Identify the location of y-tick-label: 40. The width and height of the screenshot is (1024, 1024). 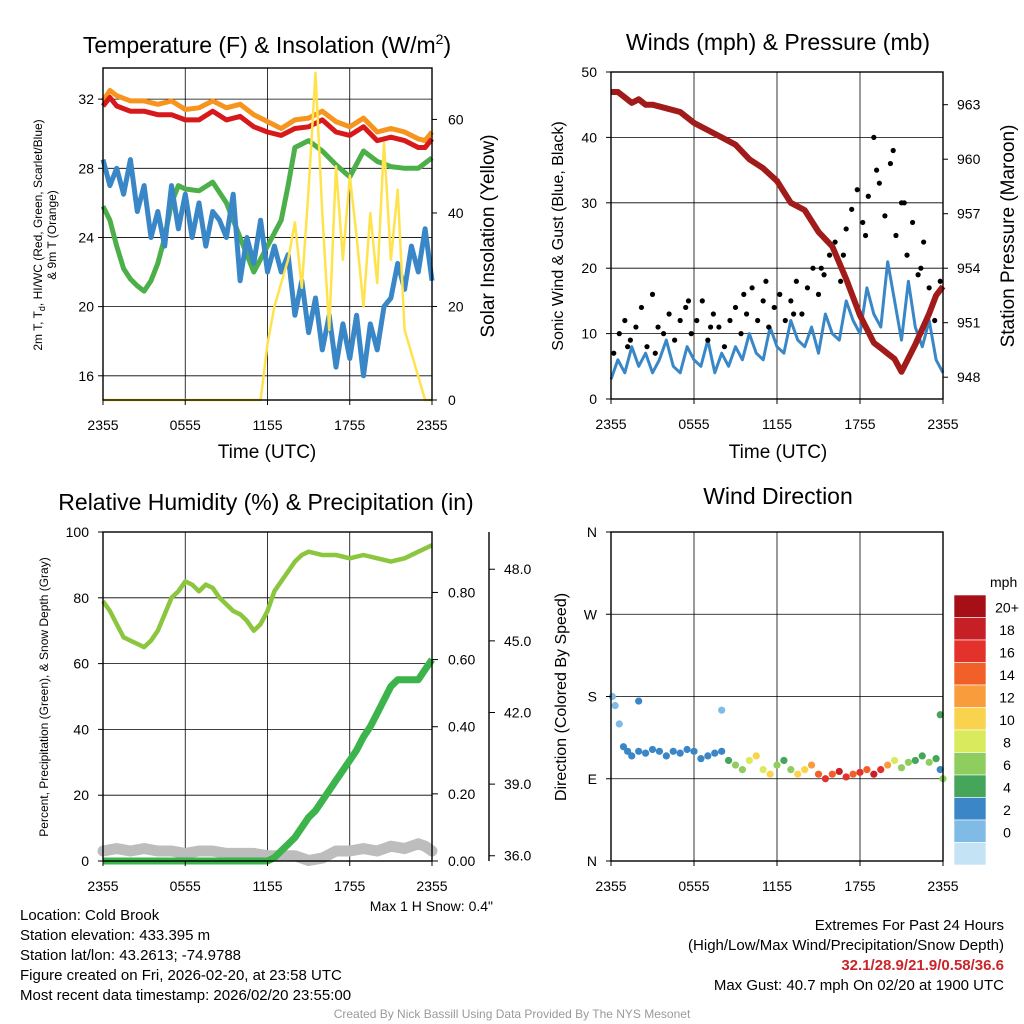
(81, 729).